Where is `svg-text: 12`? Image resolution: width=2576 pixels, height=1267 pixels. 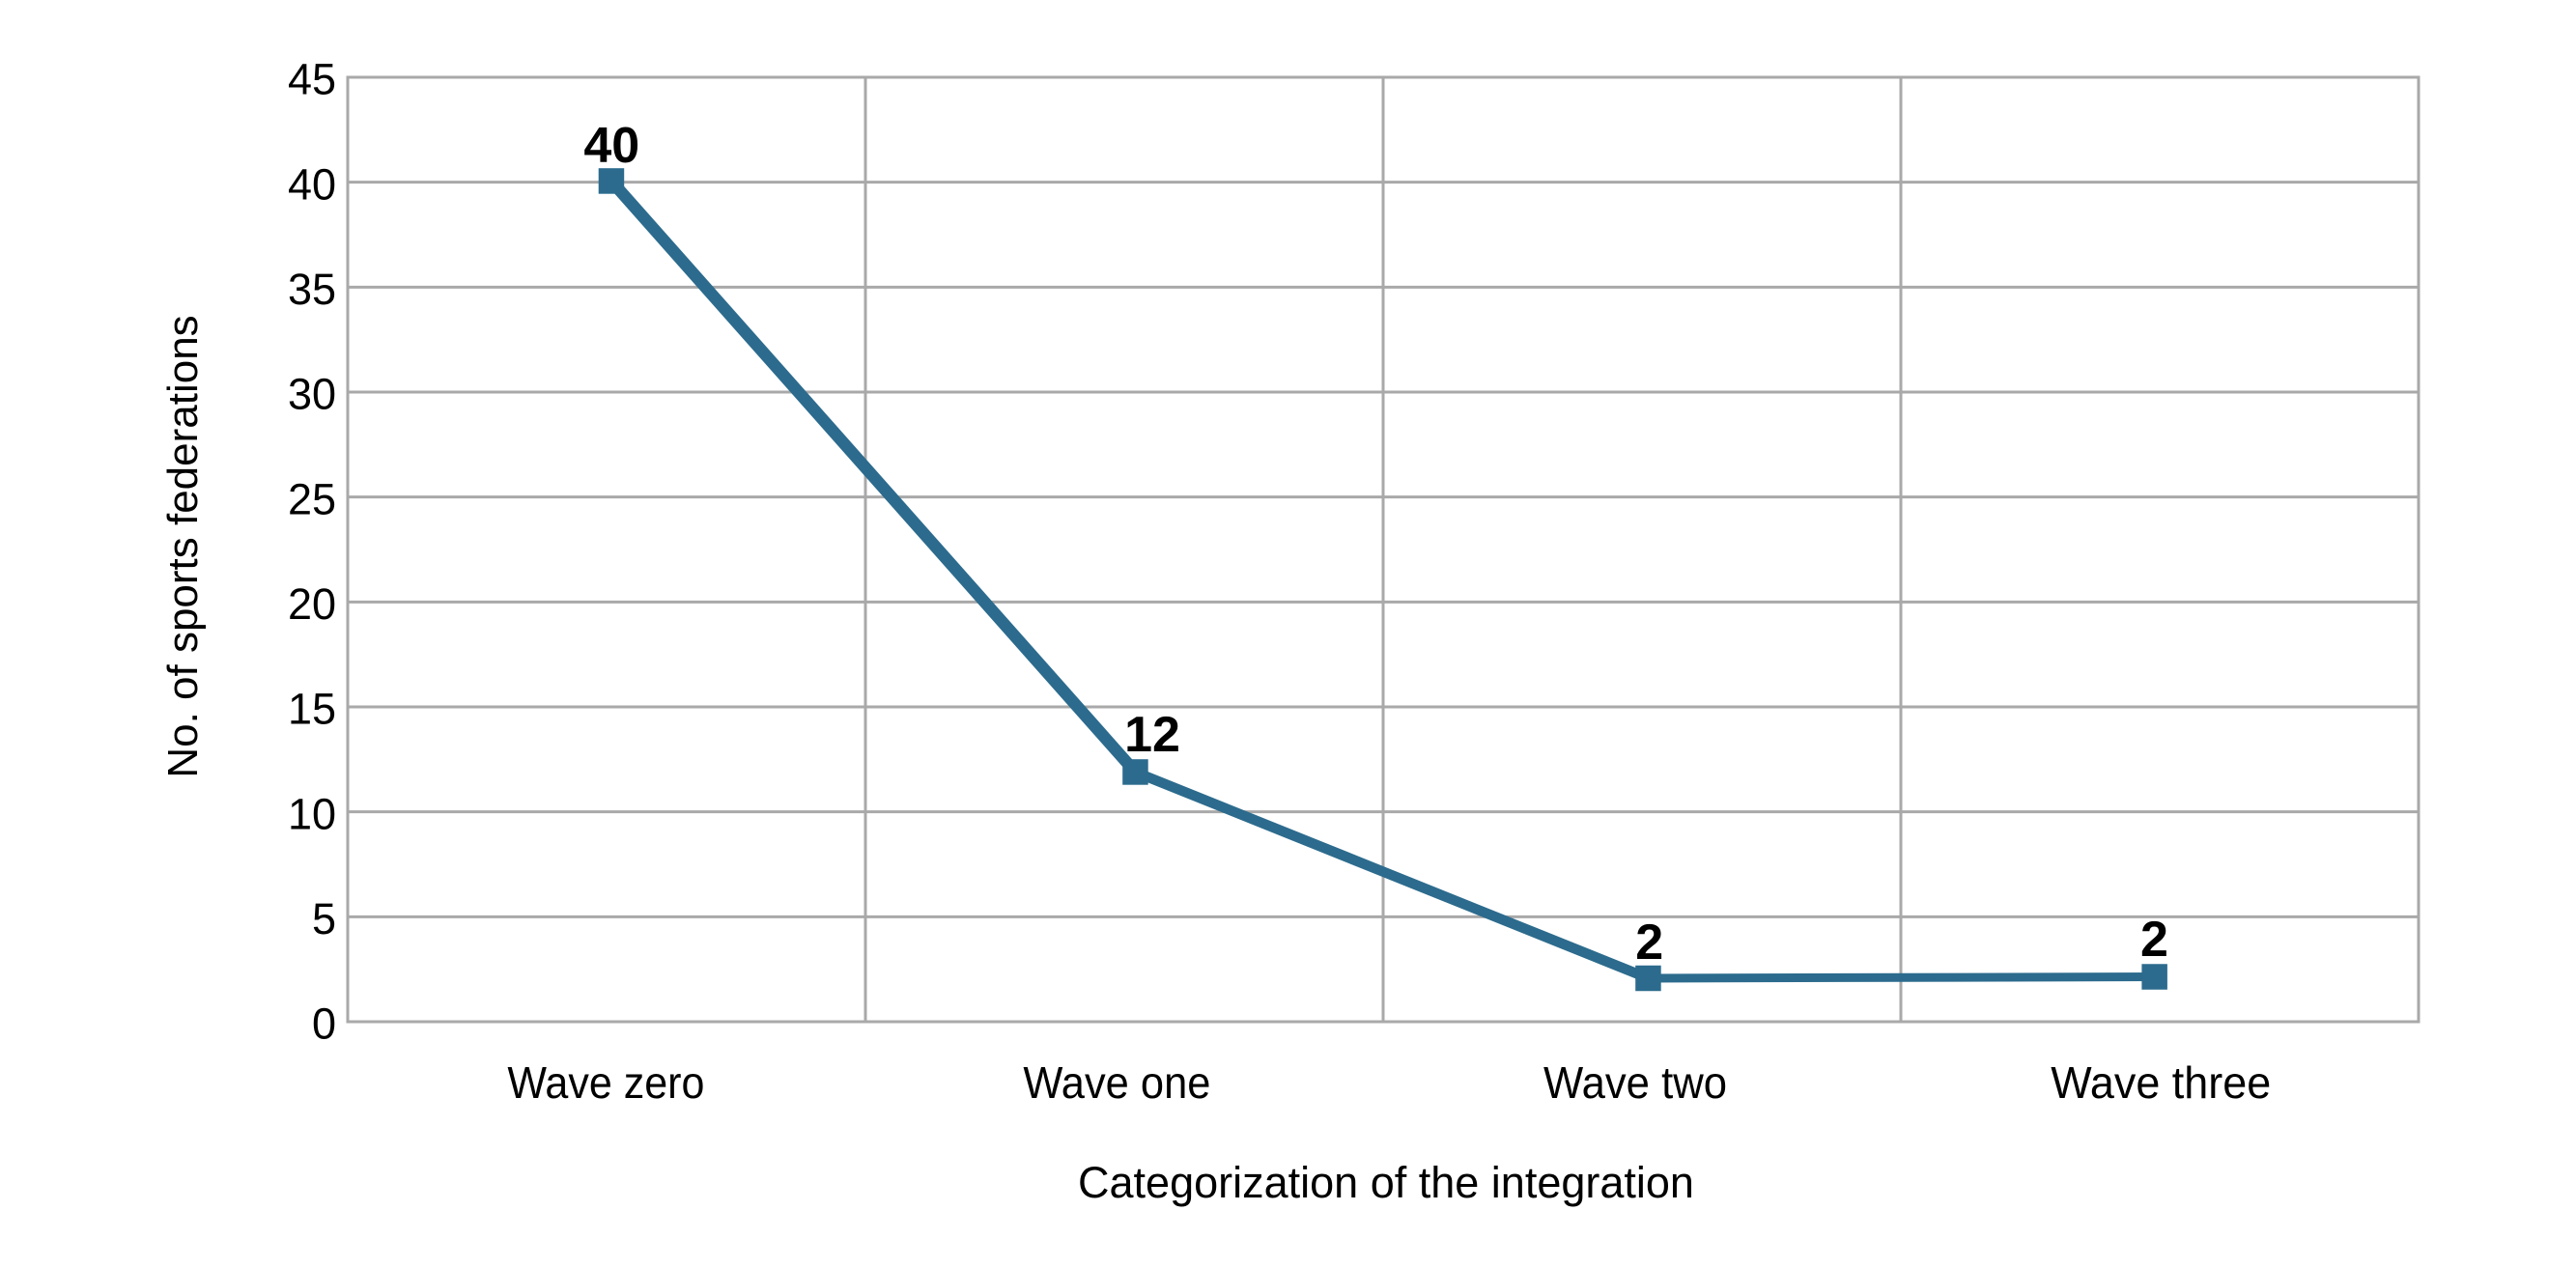 svg-text: 12 is located at coordinates (1152, 735).